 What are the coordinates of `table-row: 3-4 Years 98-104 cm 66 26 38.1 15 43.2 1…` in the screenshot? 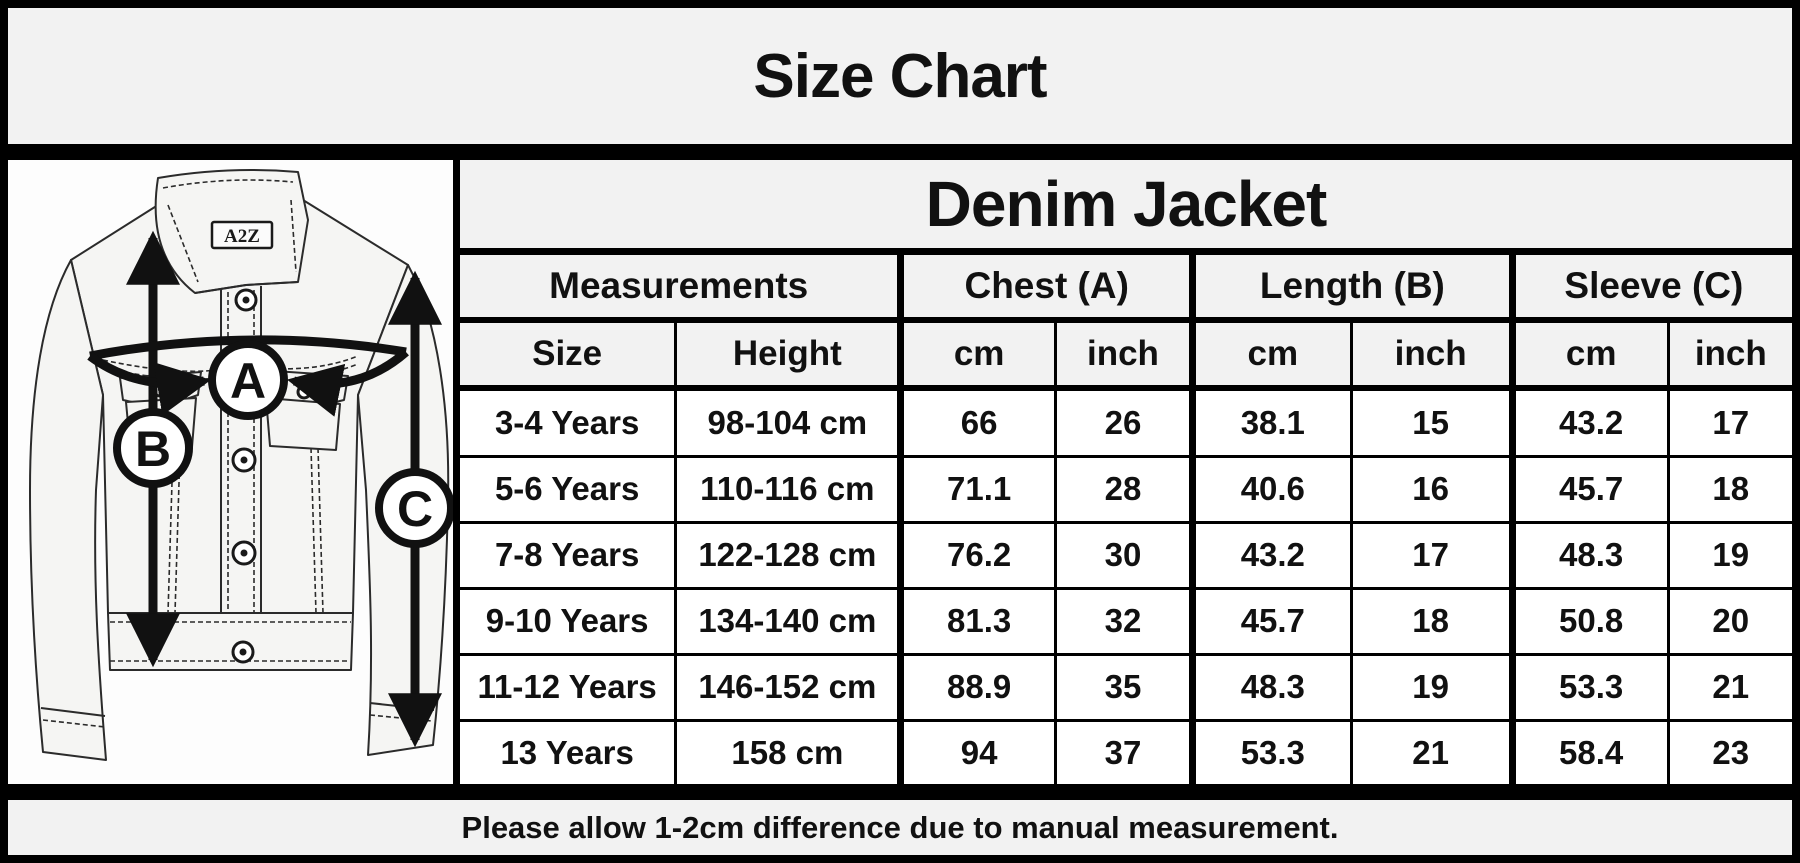 It's located at (1126, 423).